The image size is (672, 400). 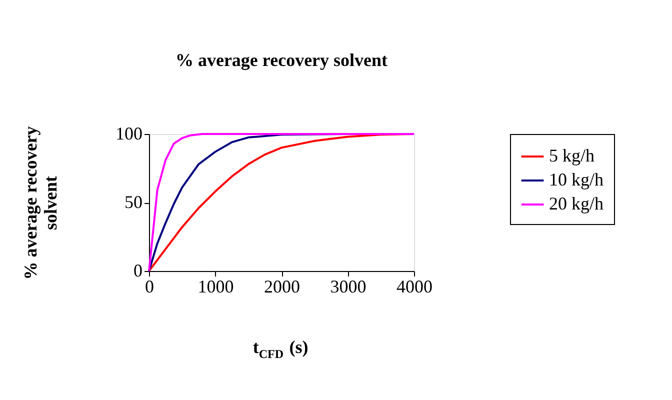 I want to click on legend-label: 10 kg/h, so click(x=576, y=180).